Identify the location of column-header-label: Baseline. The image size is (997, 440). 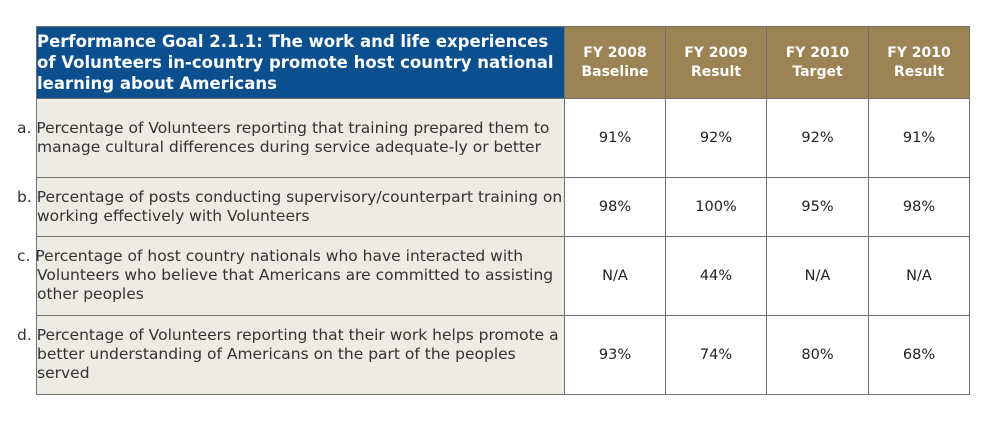
(615, 71).